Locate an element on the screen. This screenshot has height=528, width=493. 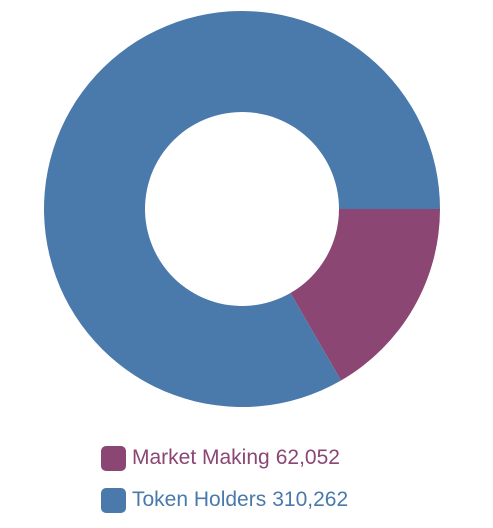
legend-category-token-holders: Token Holders is located at coordinates (199, 499).